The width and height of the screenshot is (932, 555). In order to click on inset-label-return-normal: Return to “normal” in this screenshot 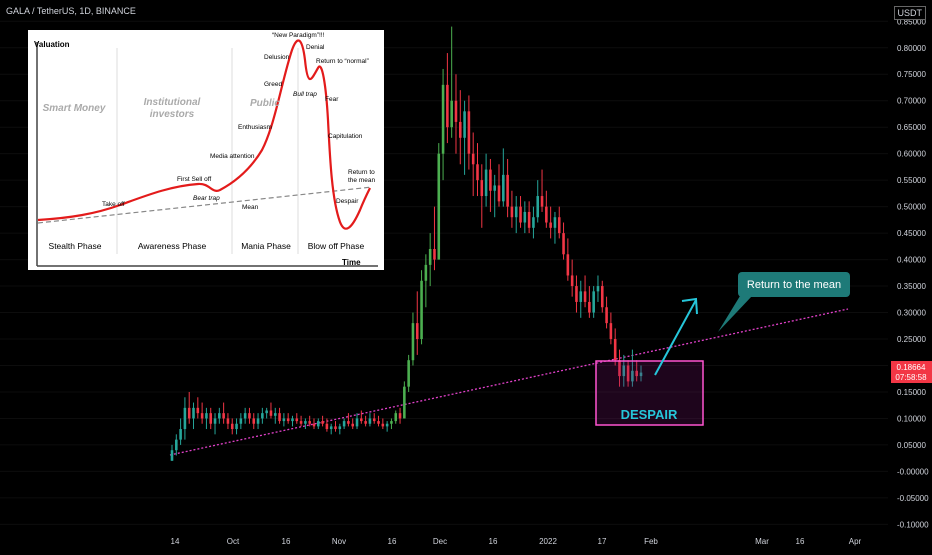, I will do `click(342, 61)`.